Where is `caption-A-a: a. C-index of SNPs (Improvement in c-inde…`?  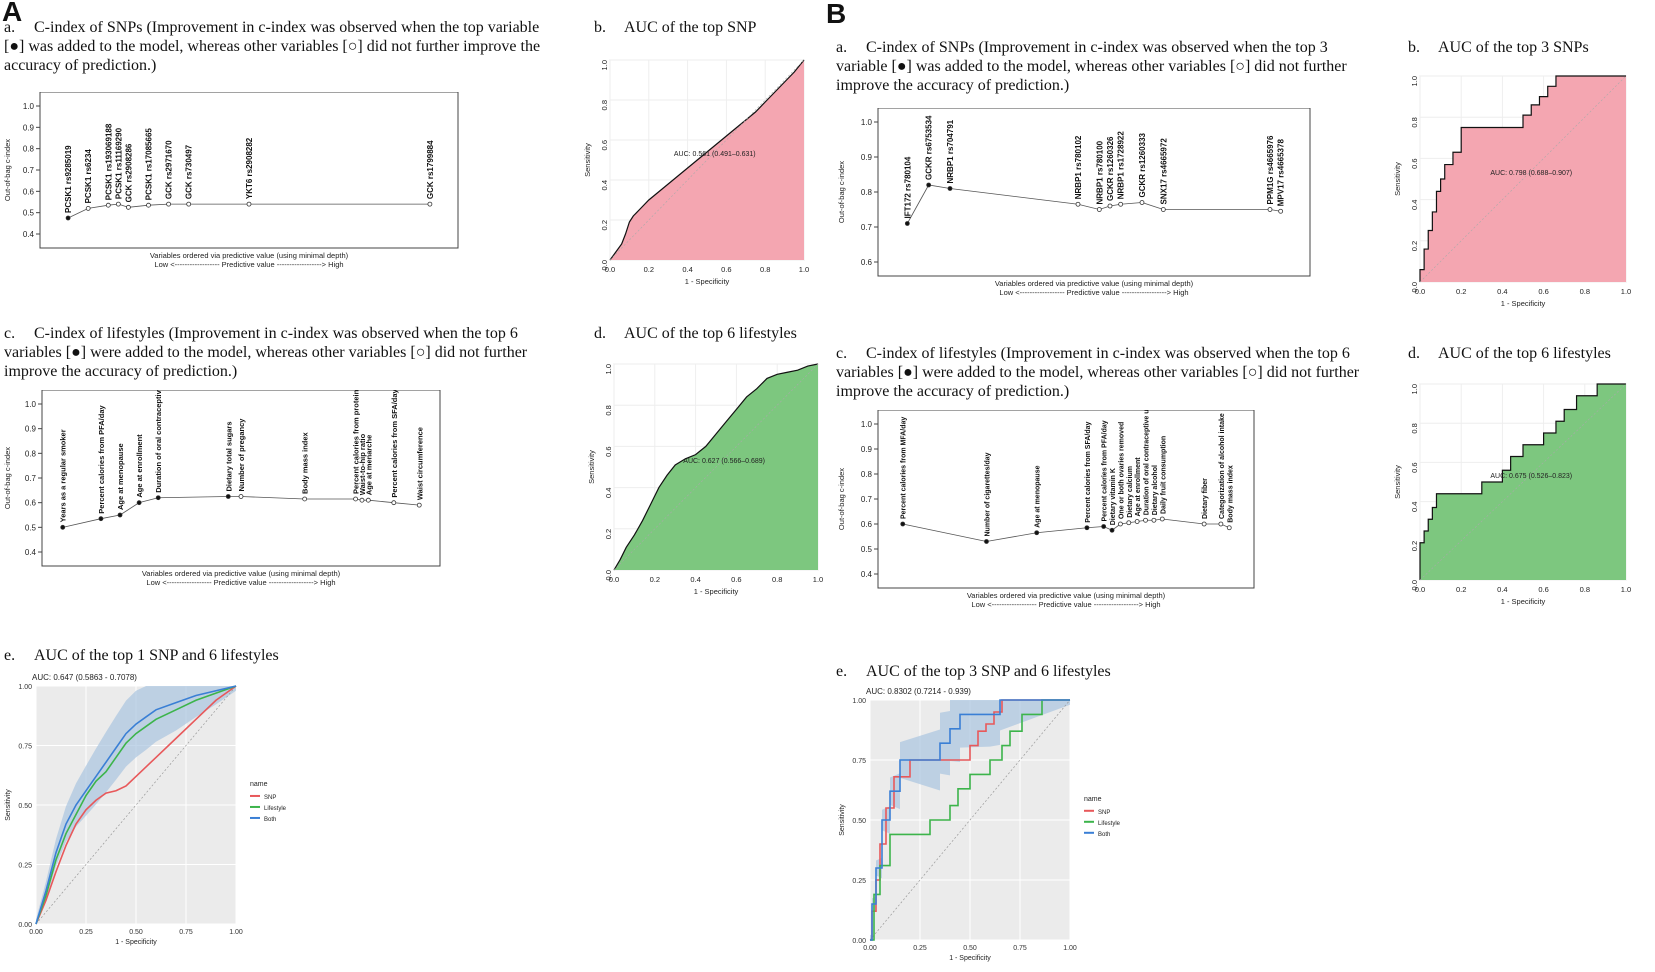 caption-A-a: a. C-index of SNPs (Improvement in c-inde… is located at coordinates (275, 46).